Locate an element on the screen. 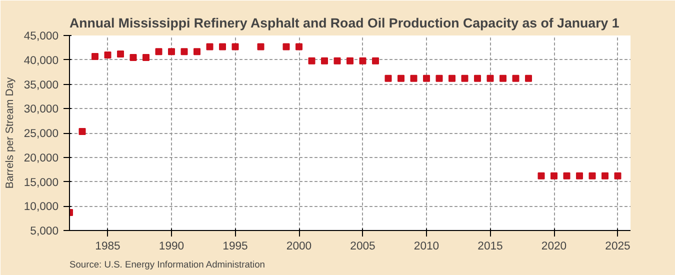 This screenshot has width=675, height=275. x-tick-label: 2005 is located at coordinates (363, 246).